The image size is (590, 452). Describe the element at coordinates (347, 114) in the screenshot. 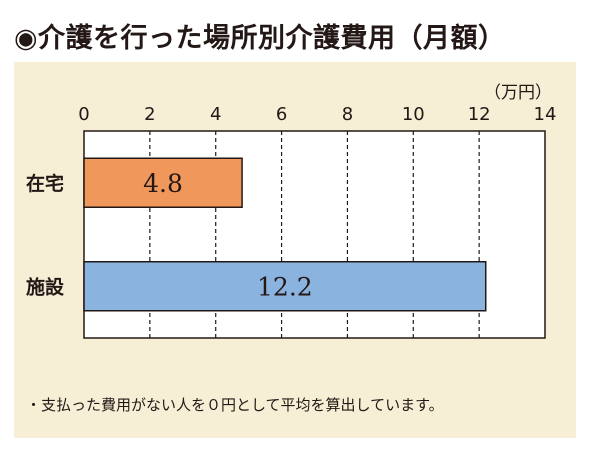

I see `x-tick-label: 8` at that location.